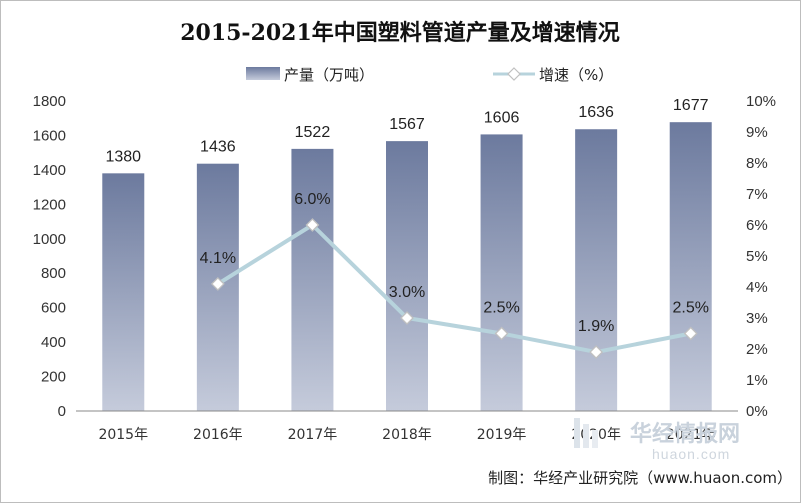 Image resolution: width=801 pixels, height=503 pixels. What do you see at coordinates (757, 225) in the screenshot?
I see `y2-tick-label: 6%` at bounding box center [757, 225].